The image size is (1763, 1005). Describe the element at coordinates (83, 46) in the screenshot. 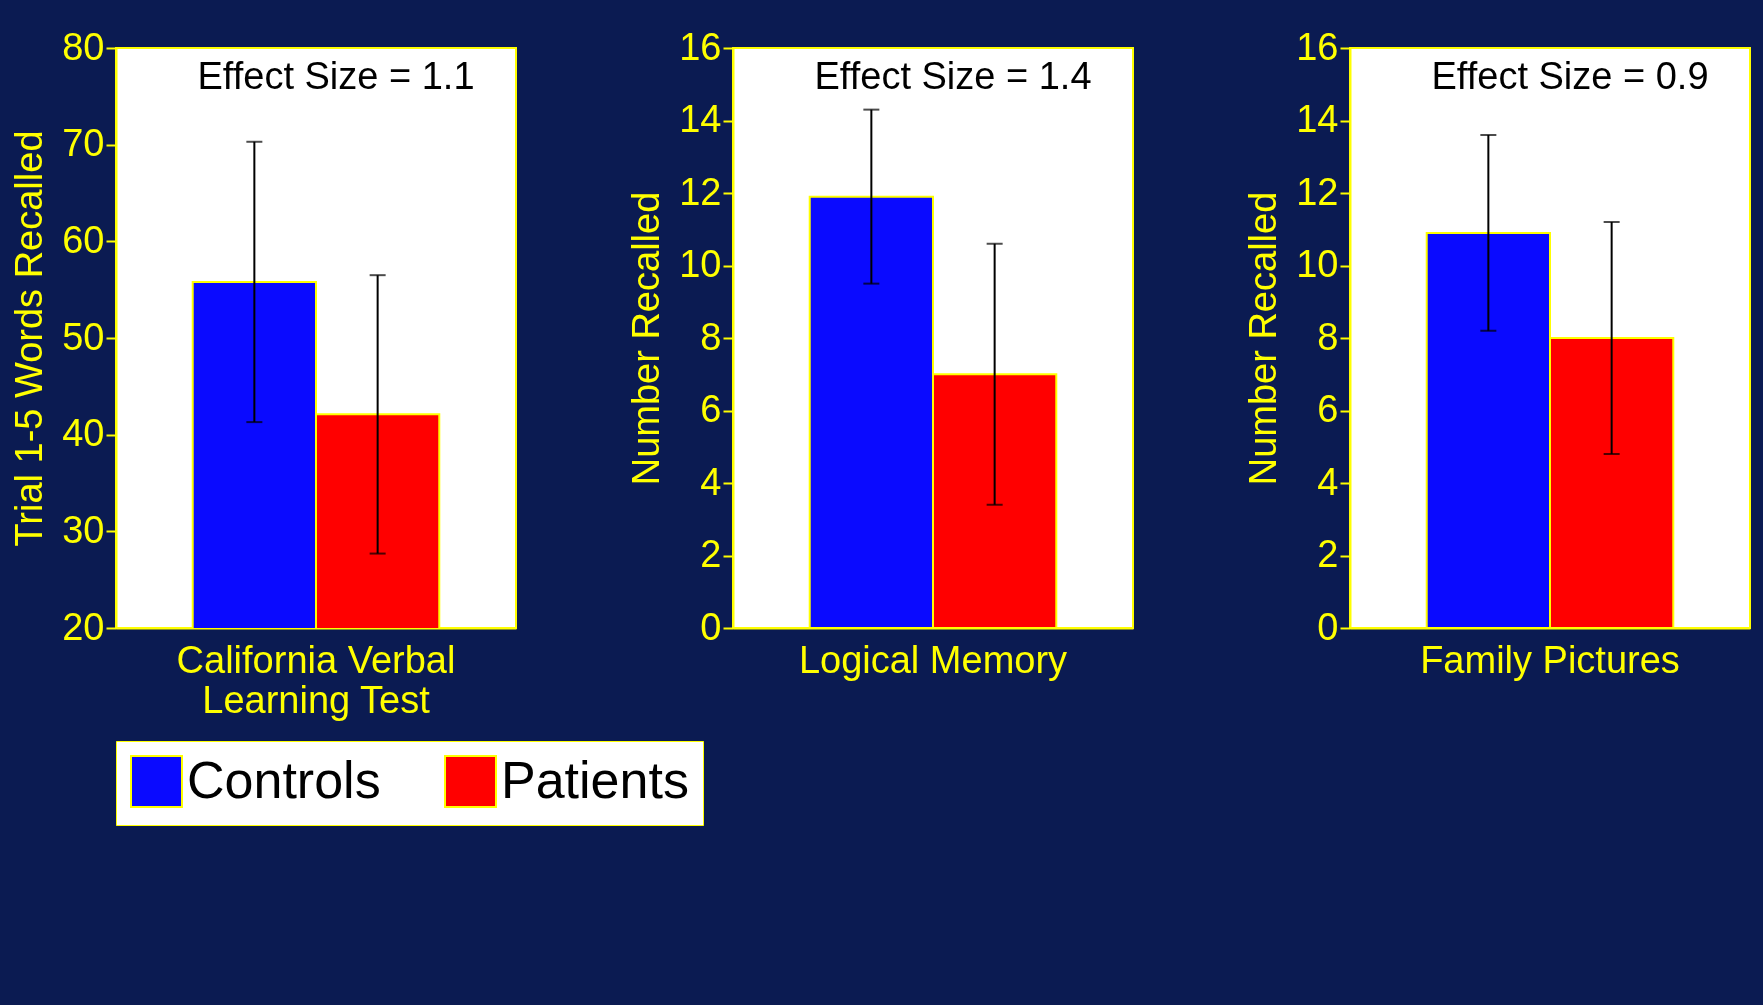

I see `y-tick-label: 80` at that location.